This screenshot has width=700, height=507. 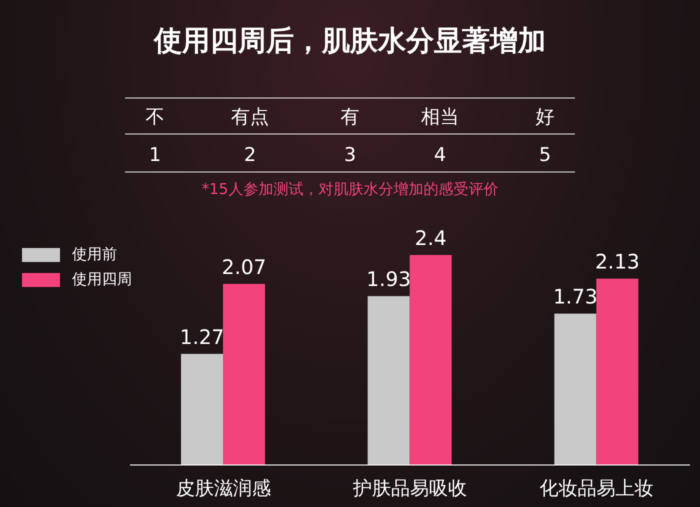 I want to click on x-tick-label: 化妆品易上妆, so click(x=597, y=488).